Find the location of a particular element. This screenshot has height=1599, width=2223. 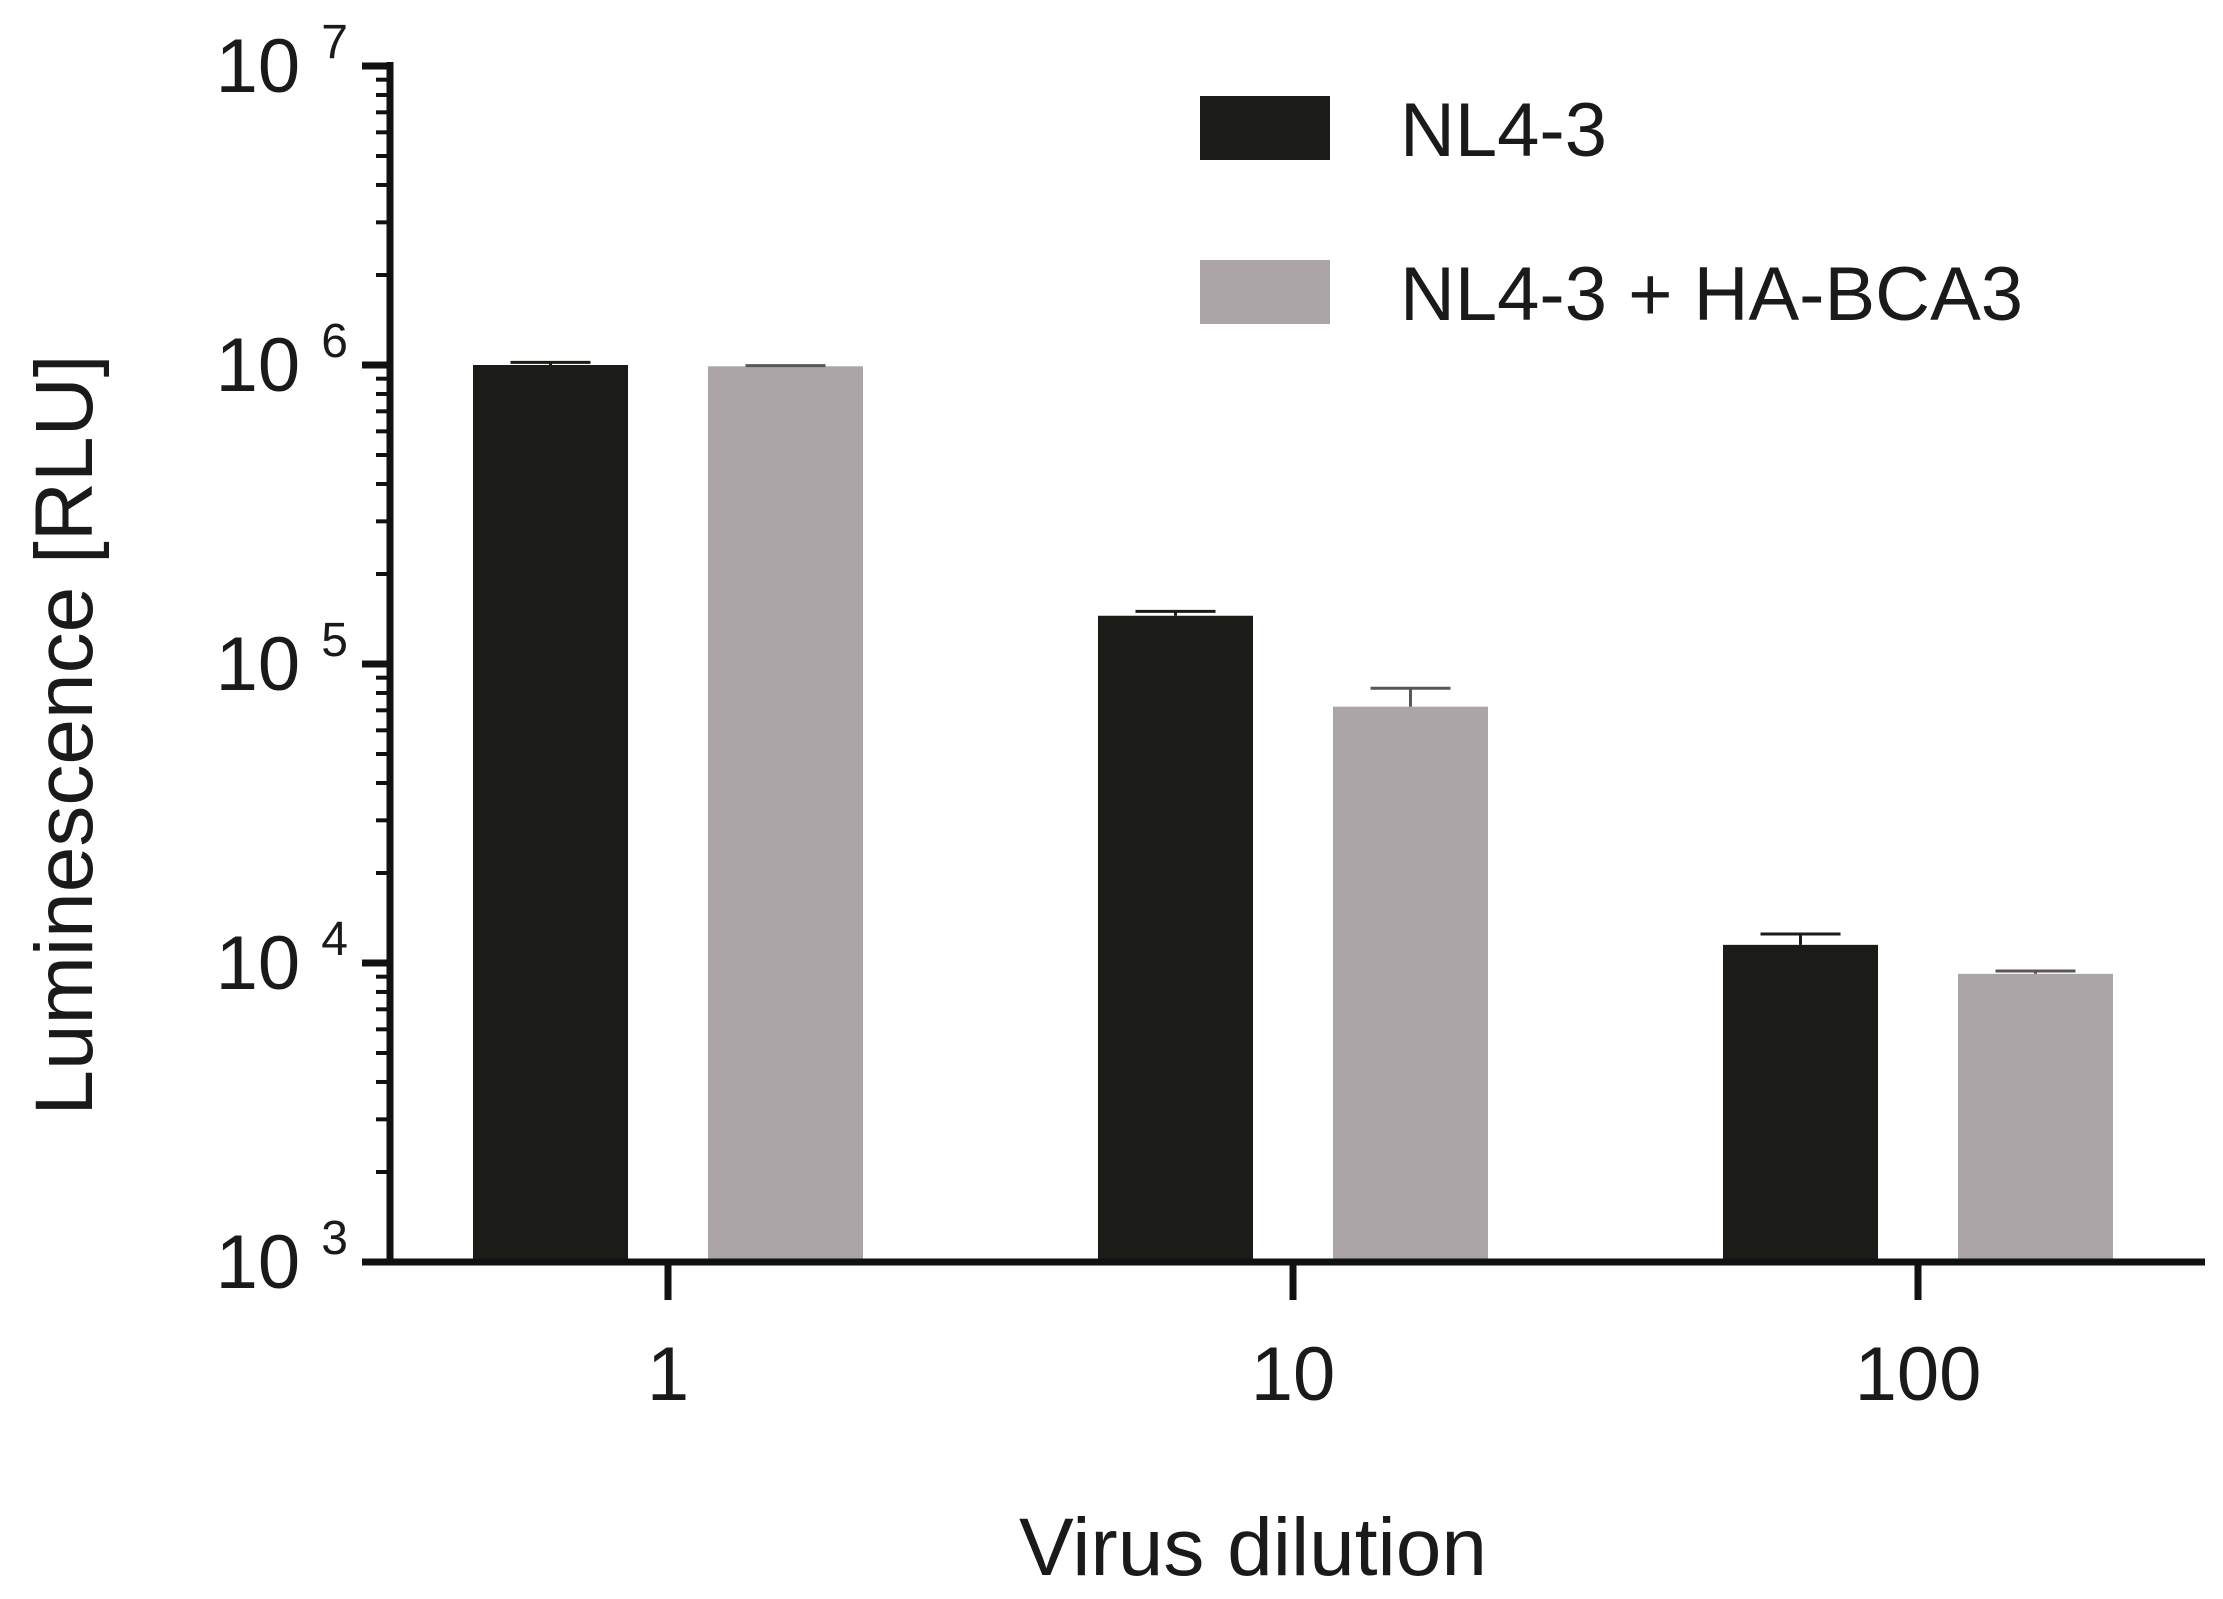

x-tick-label-100: 100 is located at coordinates (1918, 1374).